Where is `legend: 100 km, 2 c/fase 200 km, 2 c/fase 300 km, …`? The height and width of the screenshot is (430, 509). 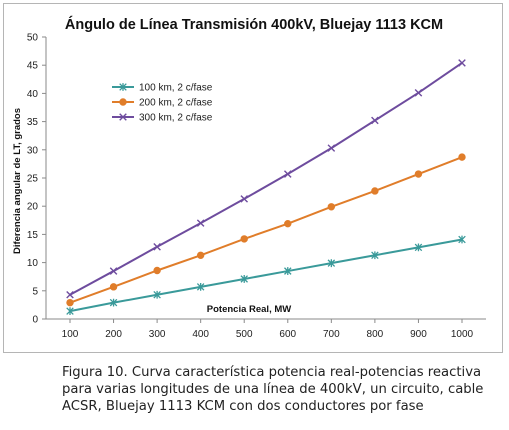 legend: 100 km, 2 c/fase 200 km, 2 c/fase 300 km, … is located at coordinates (162, 103).